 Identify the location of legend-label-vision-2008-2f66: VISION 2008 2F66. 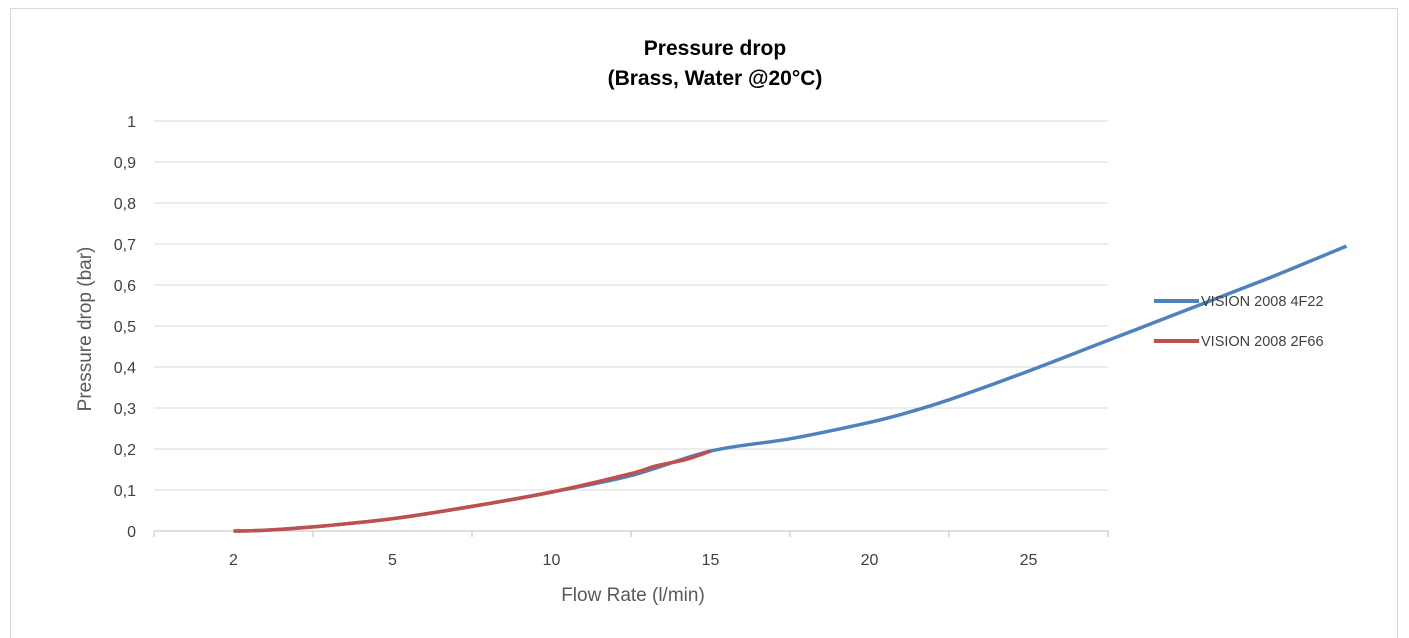
(1262, 342).